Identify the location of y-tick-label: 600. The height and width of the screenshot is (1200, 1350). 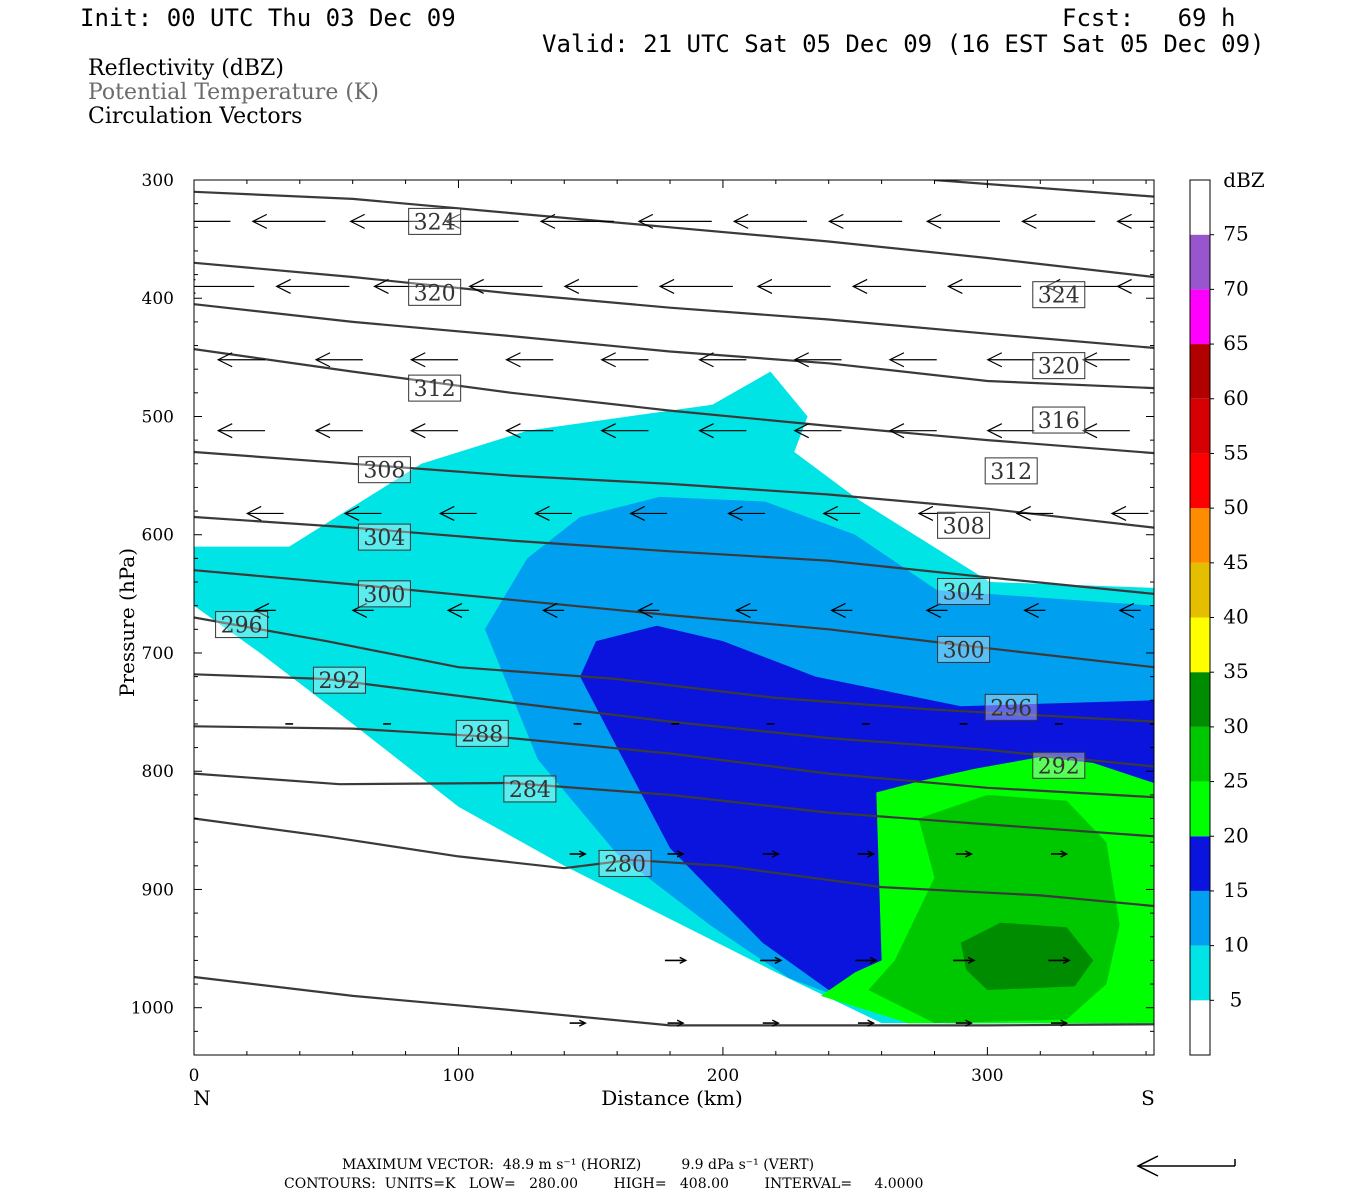
(158, 536).